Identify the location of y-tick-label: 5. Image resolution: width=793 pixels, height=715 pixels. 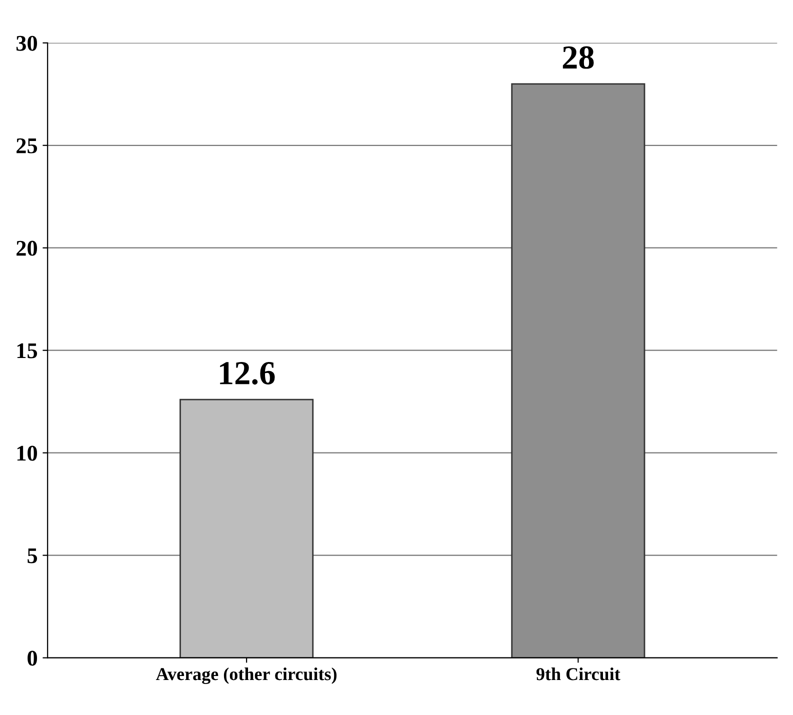
(33, 556).